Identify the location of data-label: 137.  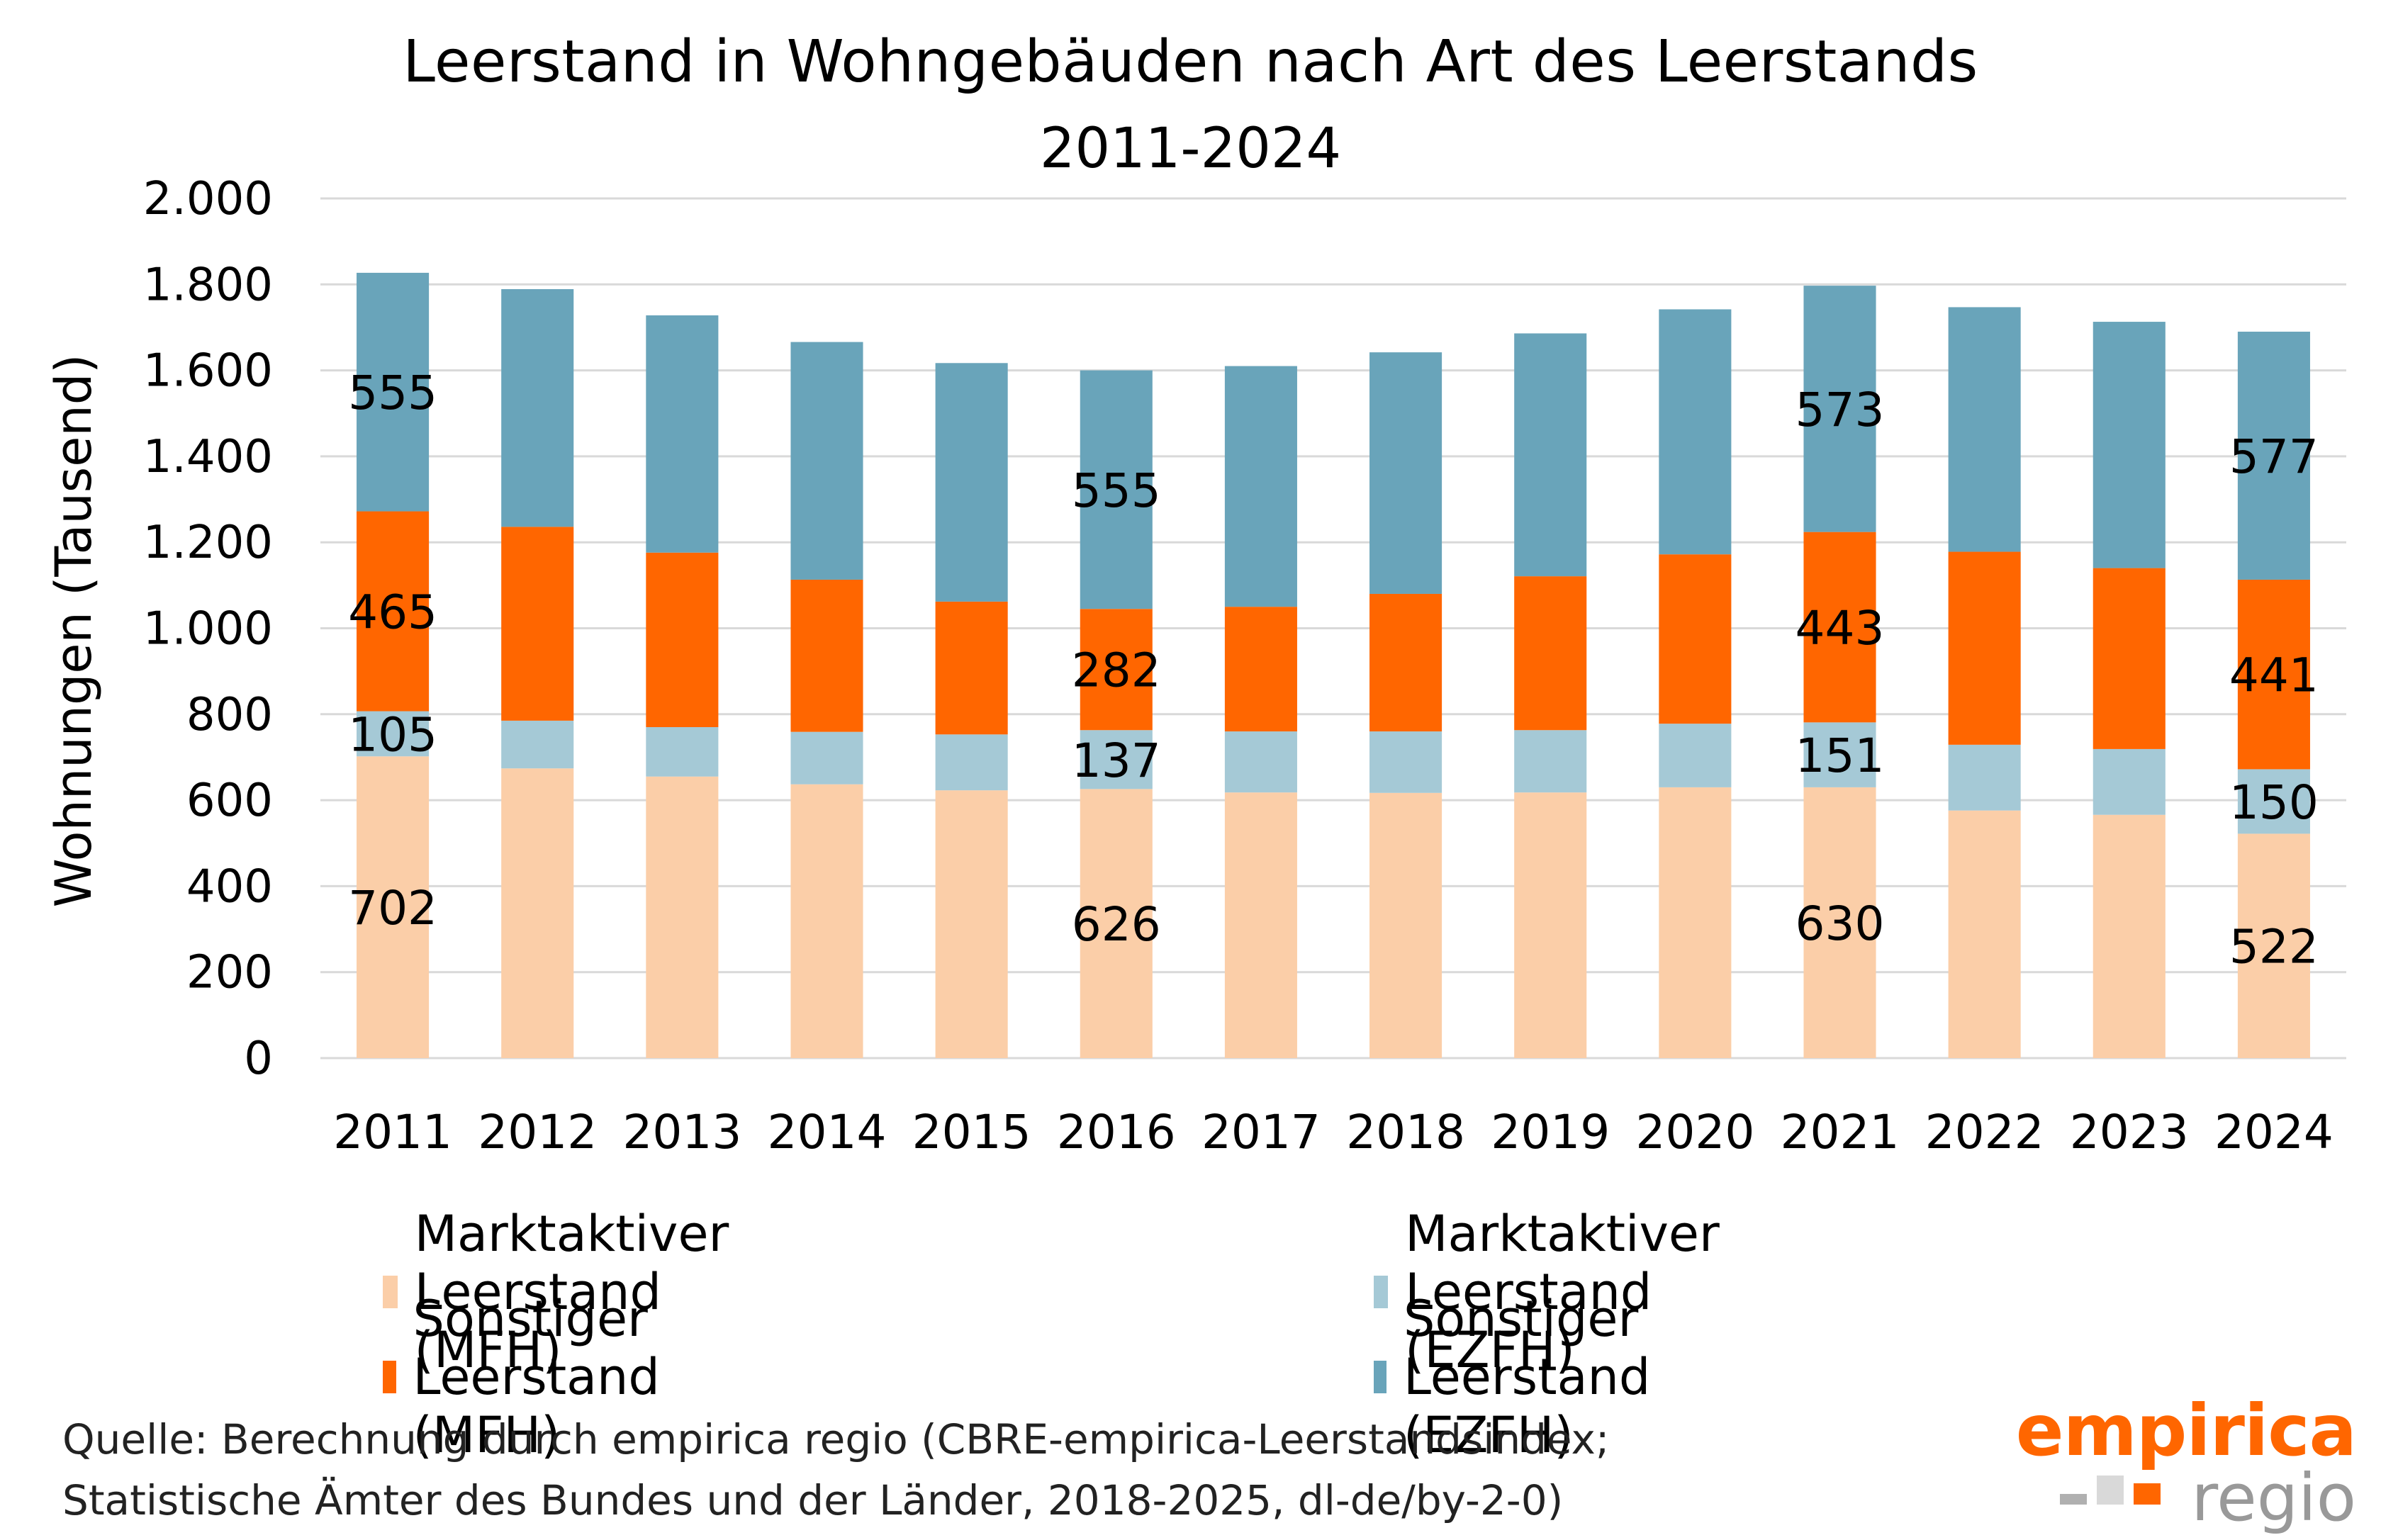
(1116, 761).